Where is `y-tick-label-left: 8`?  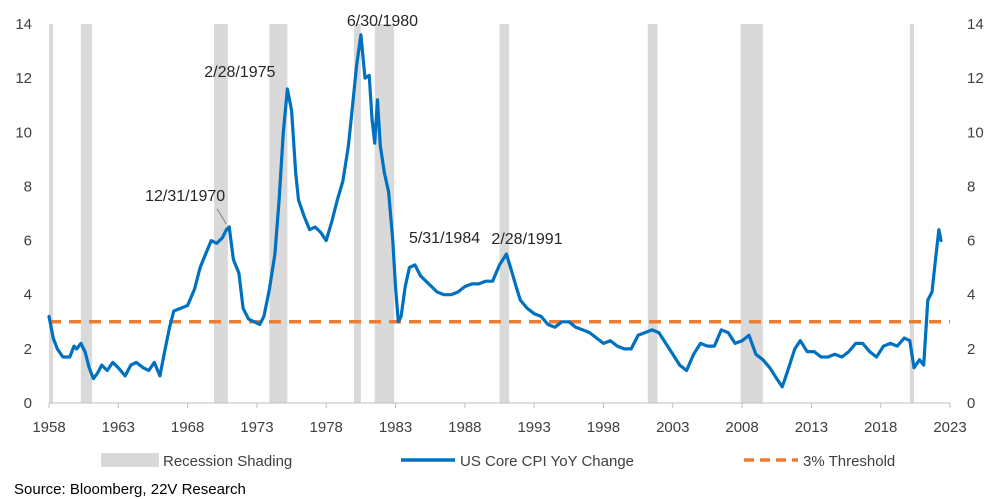 y-tick-label-left: 8 is located at coordinates (28, 186).